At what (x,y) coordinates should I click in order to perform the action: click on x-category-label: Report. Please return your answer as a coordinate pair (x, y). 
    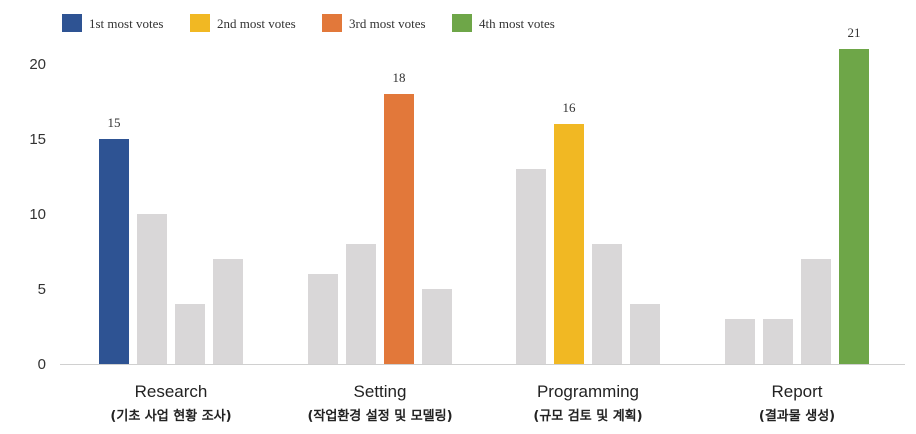
    Looking at the image, I should click on (796, 391).